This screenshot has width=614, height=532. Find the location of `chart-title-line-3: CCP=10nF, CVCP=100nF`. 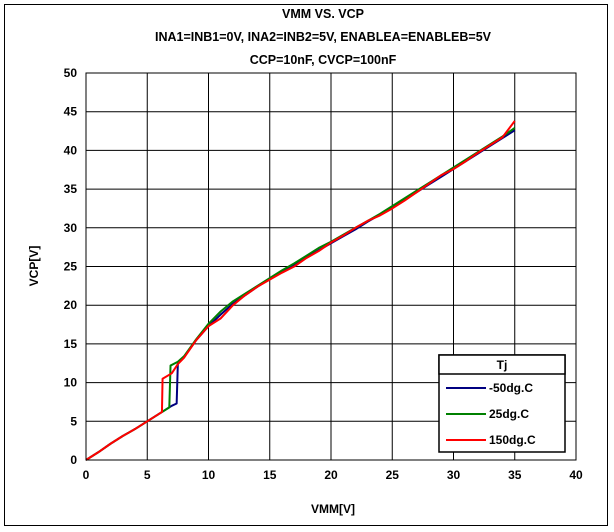

chart-title-line-3: CCP=10nF, CVCP=100nF is located at coordinates (323, 60).